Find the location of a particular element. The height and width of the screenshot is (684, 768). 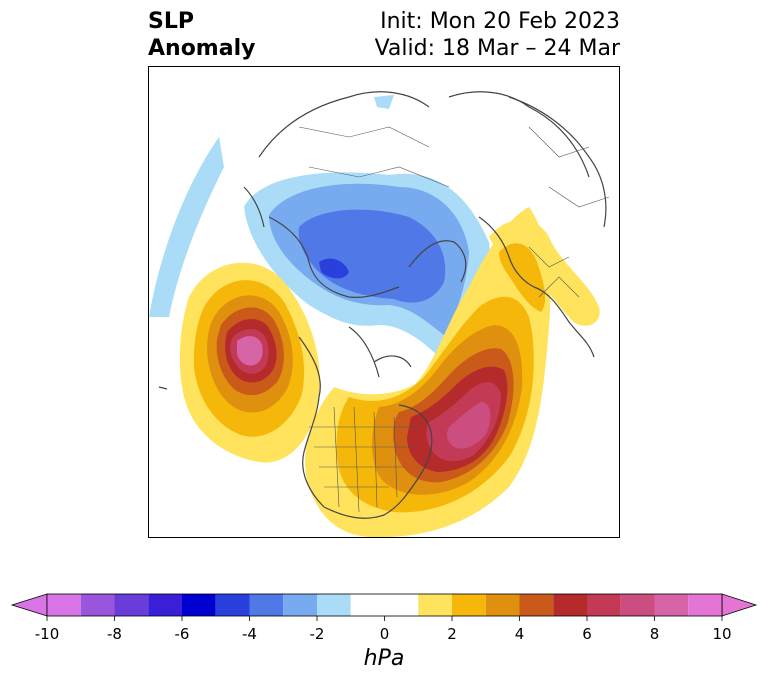

title-variable-sub: Anomaly is located at coordinates (202, 48).